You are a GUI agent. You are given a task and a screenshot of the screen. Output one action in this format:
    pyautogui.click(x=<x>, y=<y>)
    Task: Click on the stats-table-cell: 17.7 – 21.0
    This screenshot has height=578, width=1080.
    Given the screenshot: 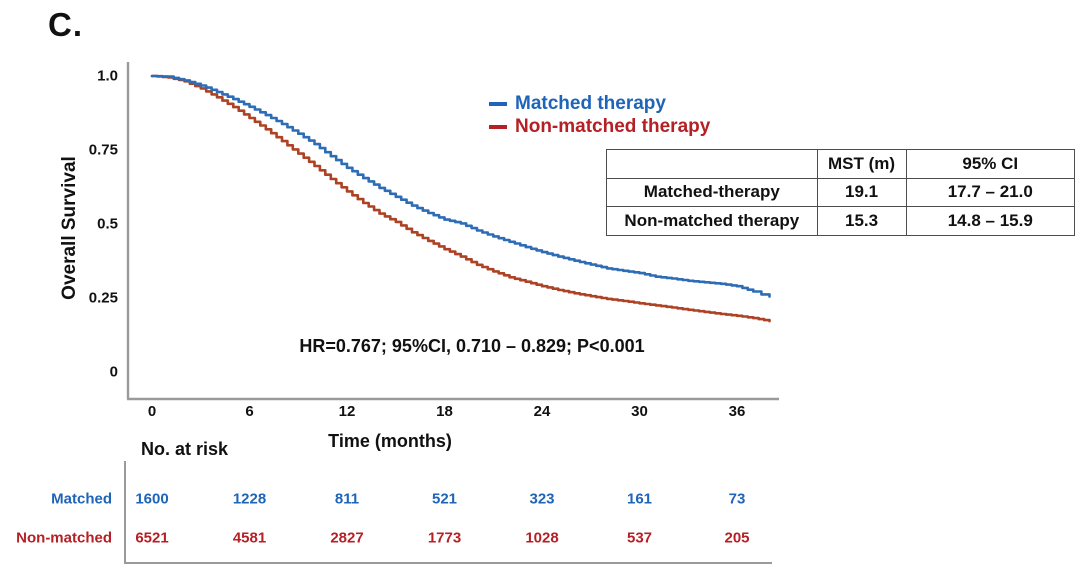 What is the action you would take?
    pyautogui.click(x=990, y=192)
    